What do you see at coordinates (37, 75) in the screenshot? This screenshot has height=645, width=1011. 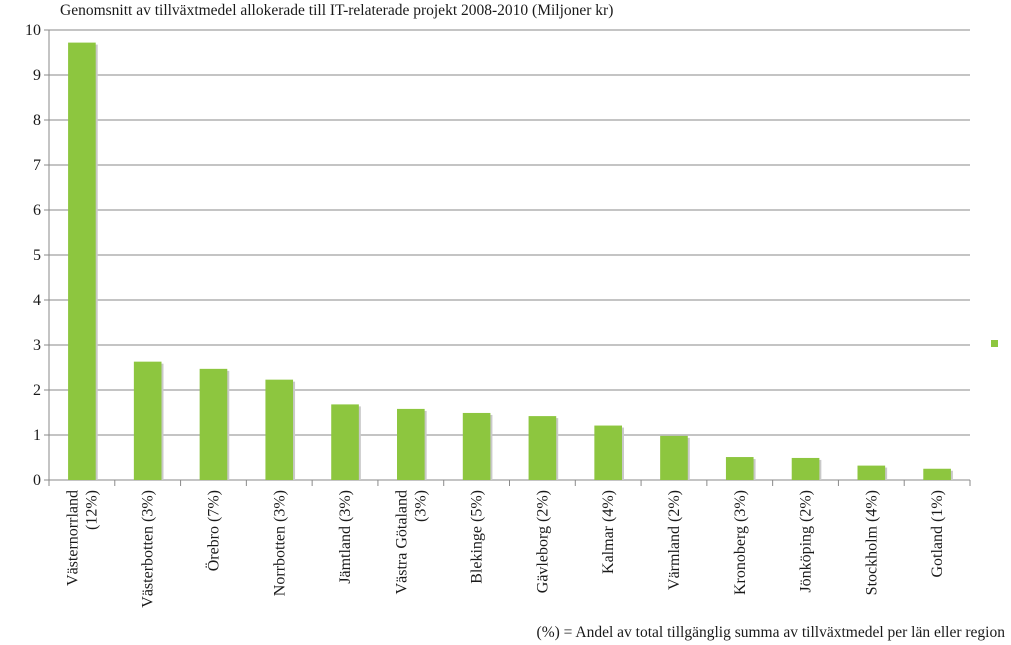 I see `y-tick-label: 9` at bounding box center [37, 75].